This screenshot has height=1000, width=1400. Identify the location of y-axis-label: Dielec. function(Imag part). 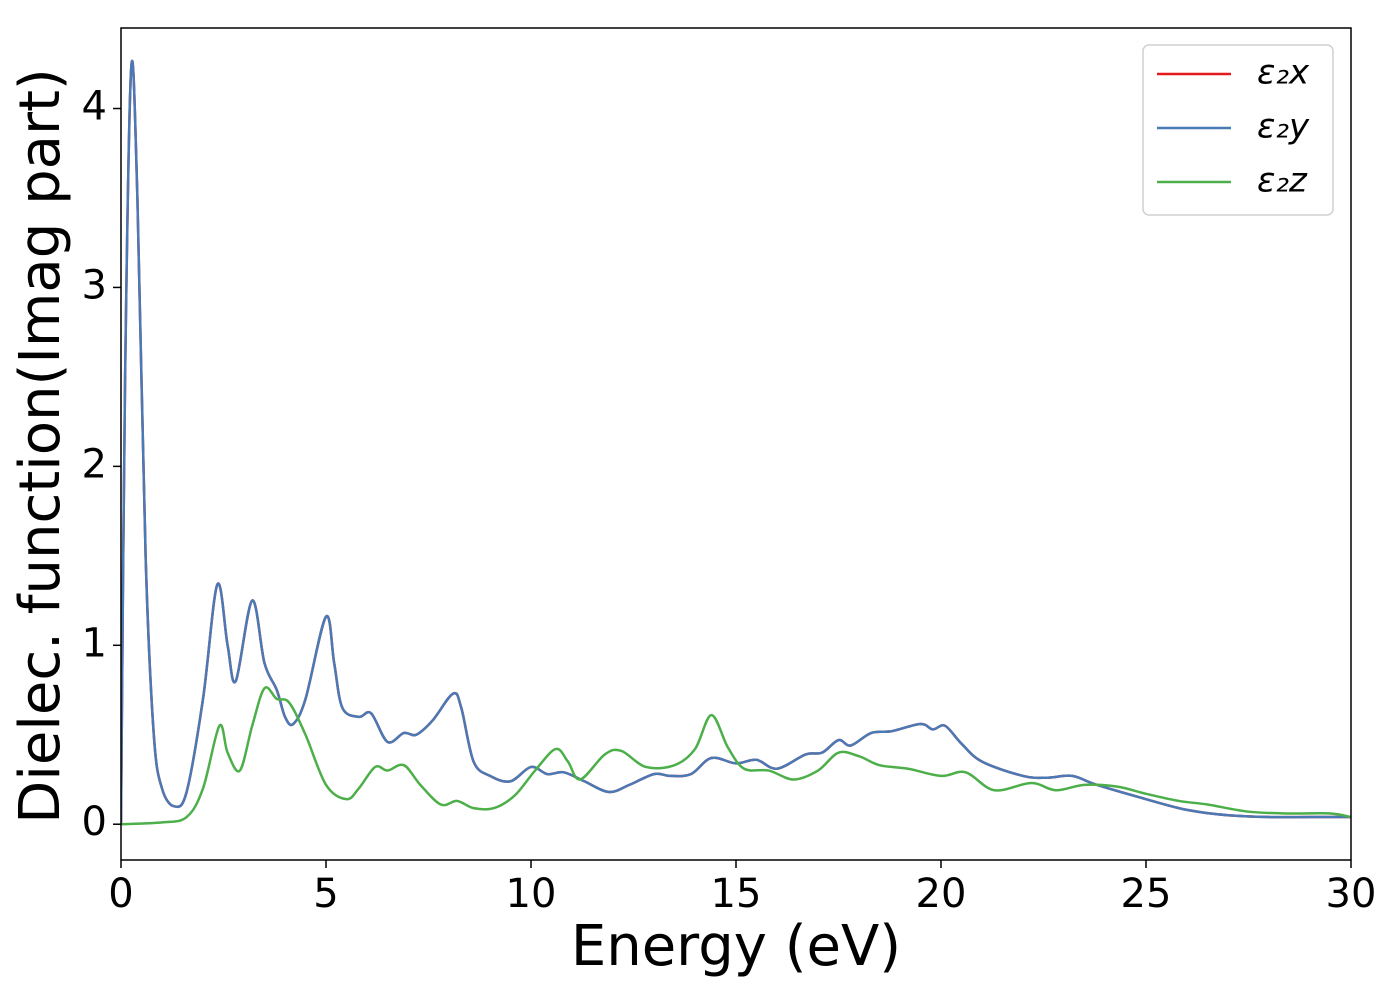
(40, 446).